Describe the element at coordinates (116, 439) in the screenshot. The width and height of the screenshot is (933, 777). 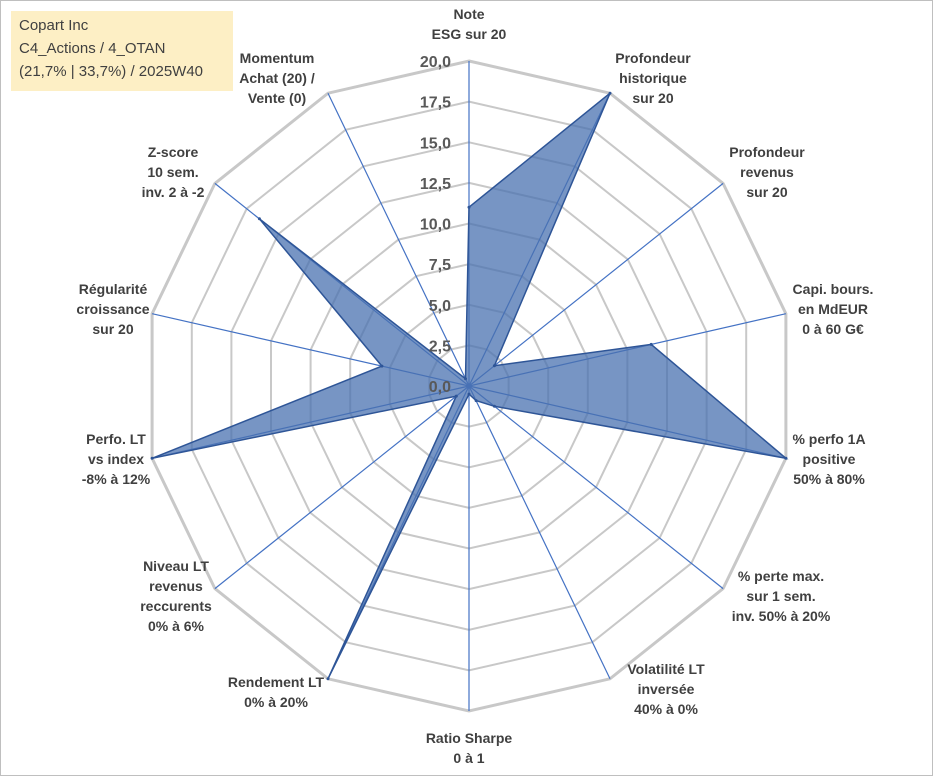
I see `axis-label-line: Perfo. LT` at that location.